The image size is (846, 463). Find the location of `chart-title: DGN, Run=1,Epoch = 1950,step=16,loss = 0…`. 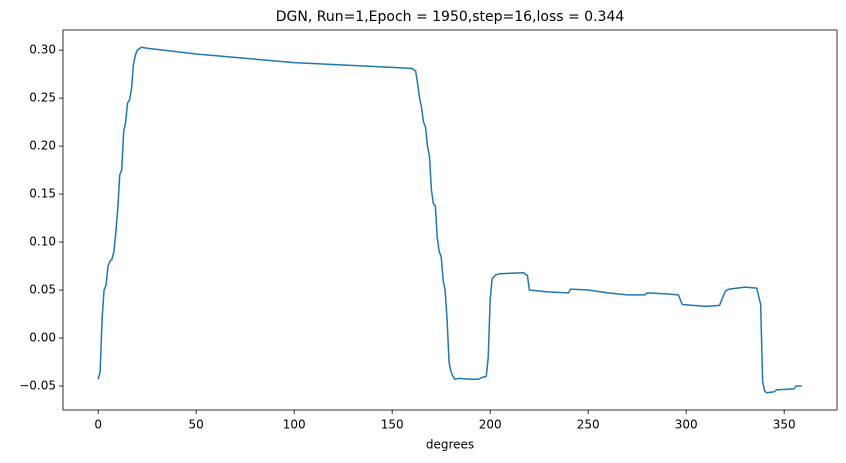

chart-title: DGN, Run=1,Epoch = 1950,step=16,loss = 0… is located at coordinates (450, 17).